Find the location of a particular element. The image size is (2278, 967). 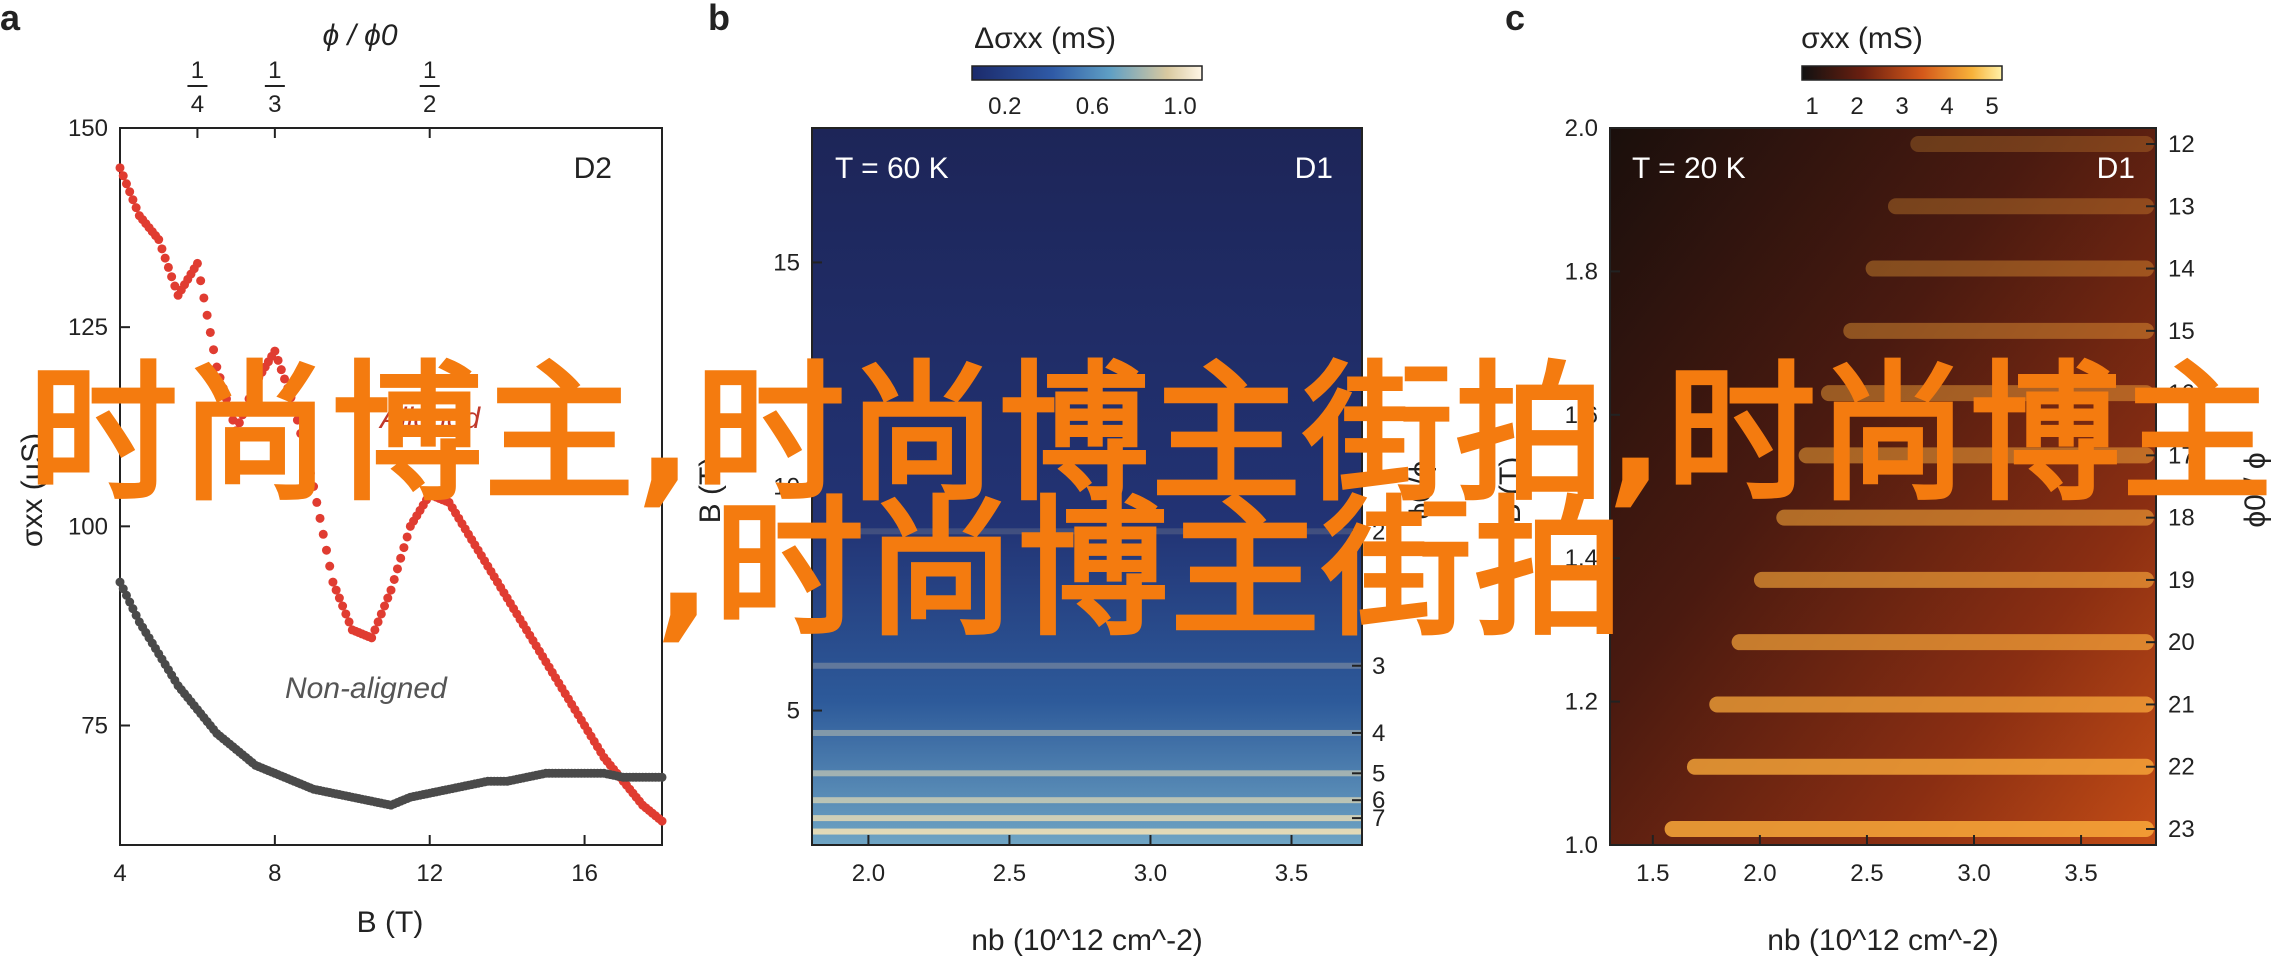

panel-b-right-ticks: 2 3 4 567 is located at coordinates (1368, 675).